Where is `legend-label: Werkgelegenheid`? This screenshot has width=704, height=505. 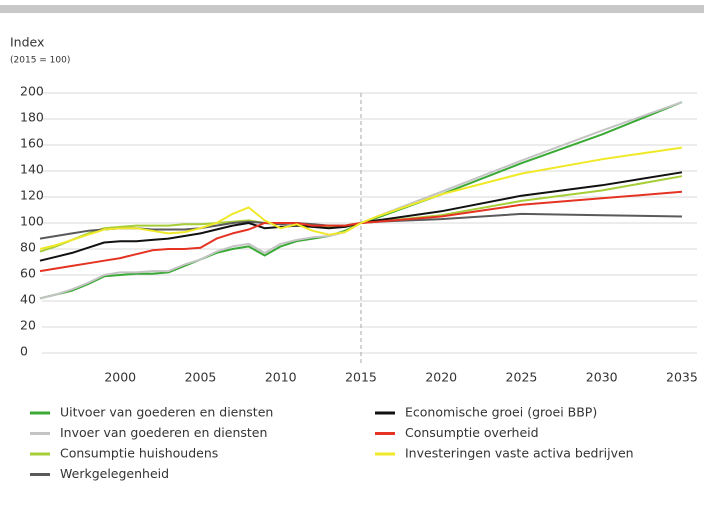 legend-label: Werkgelegenheid is located at coordinates (114, 473).